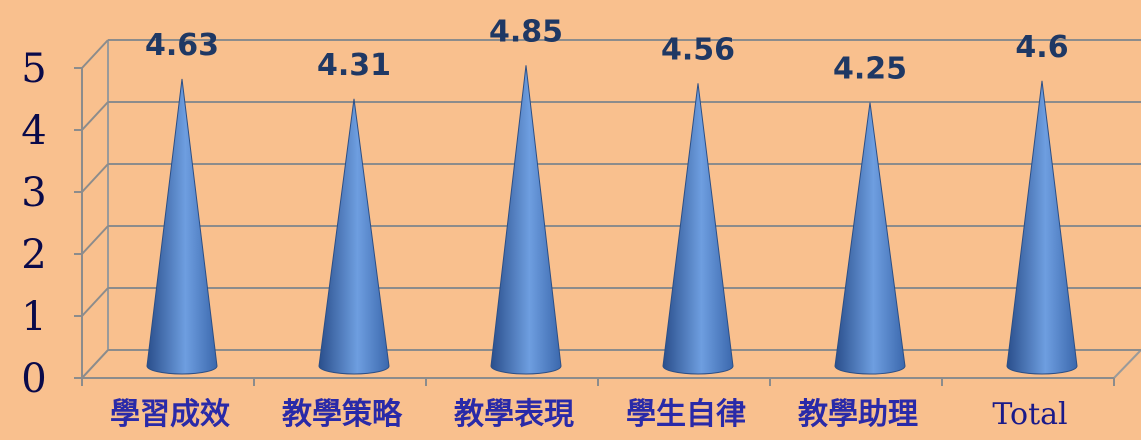 Image resolution: width=1141 pixels, height=440 pixels. What do you see at coordinates (698, 49) in the screenshot?
I see `value-label: 4.56` at bounding box center [698, 49].